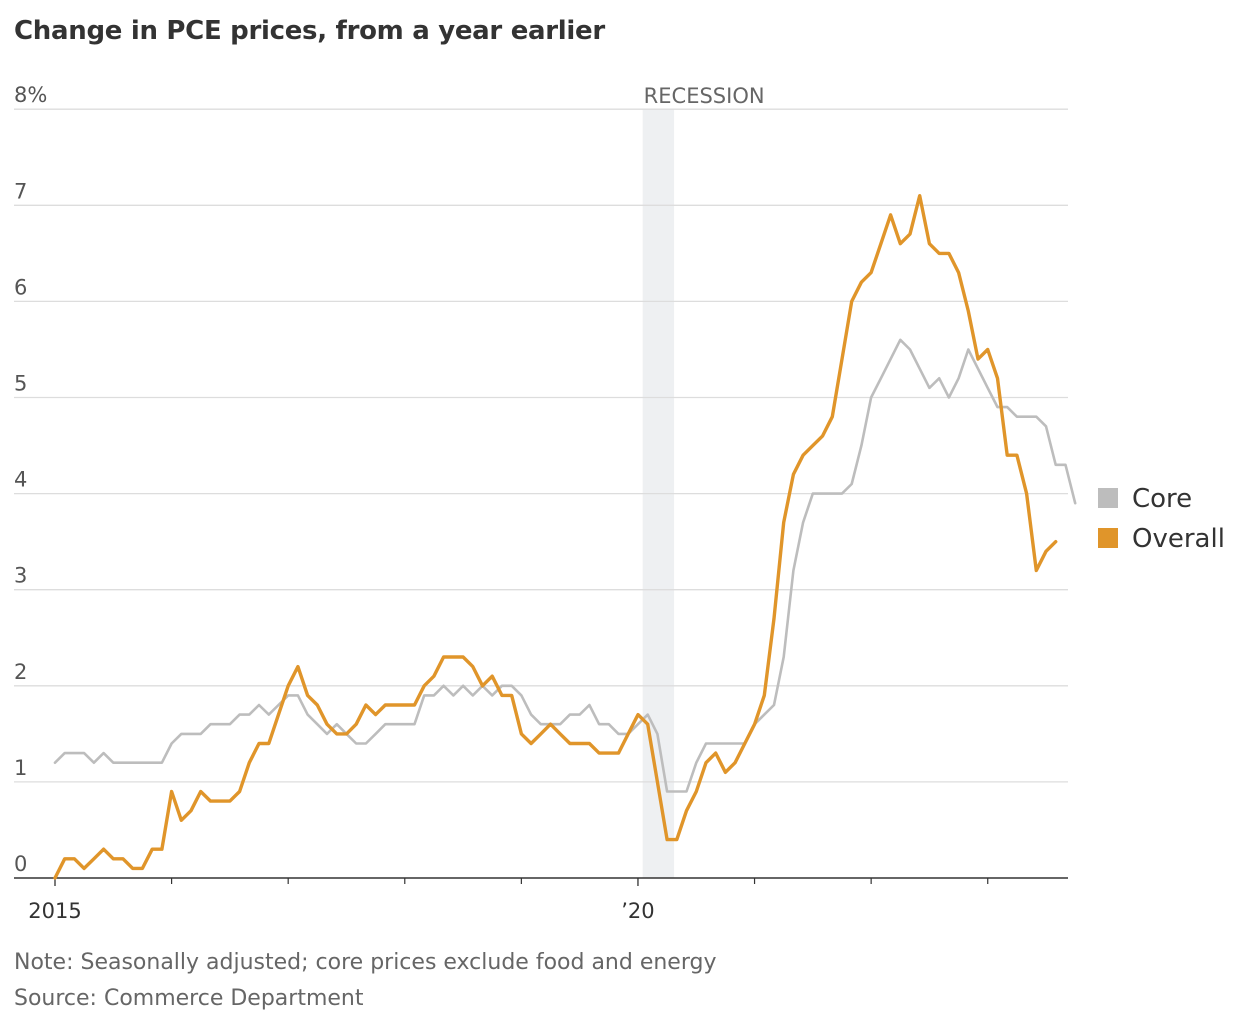 The width and height of the screenshot is (1234, 1027). I want to click on legend-label-overall: Overall, so click(1178, 539).